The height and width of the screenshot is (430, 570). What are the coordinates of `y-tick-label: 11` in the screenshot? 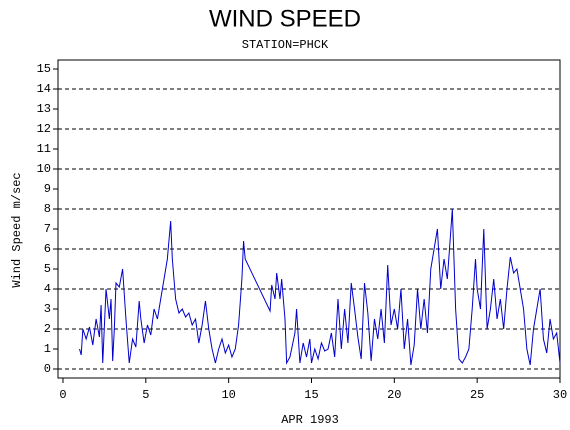 It's located at (44, 149).